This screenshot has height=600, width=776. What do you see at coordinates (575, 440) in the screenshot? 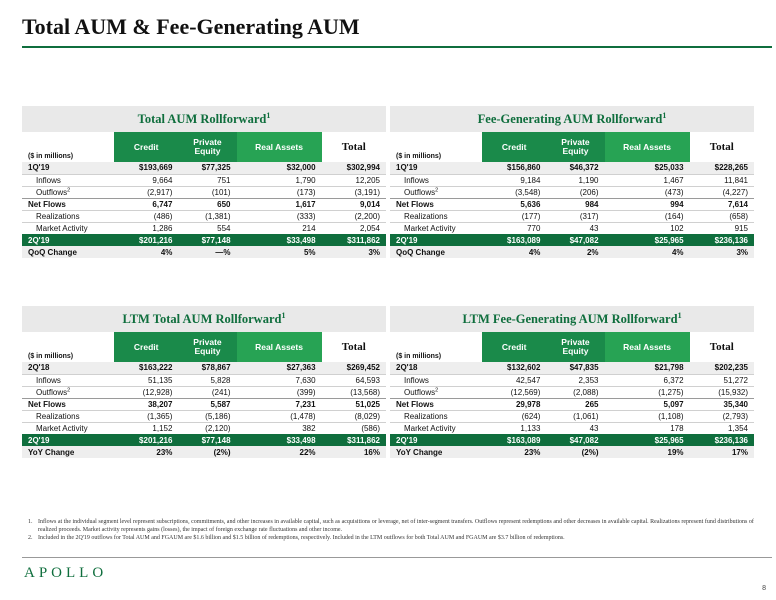
I see `private-equity-value: $47,082` at bounding box center [575, 440].